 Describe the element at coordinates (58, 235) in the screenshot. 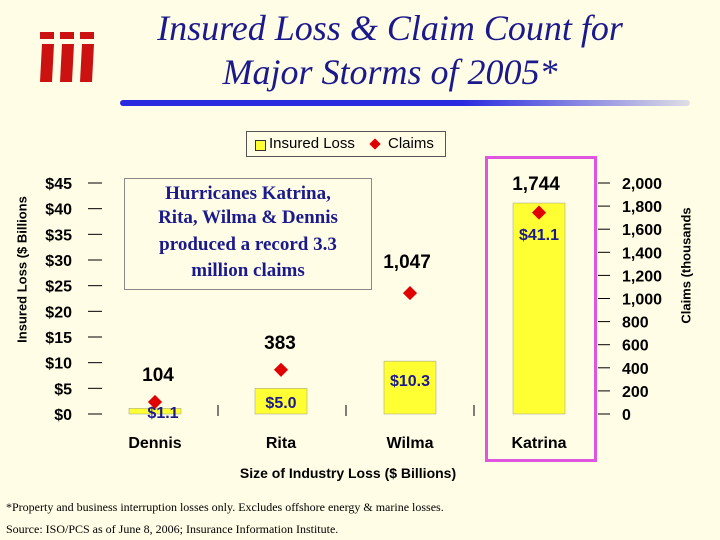

I see `y-left-tick-label: $35` at that location.